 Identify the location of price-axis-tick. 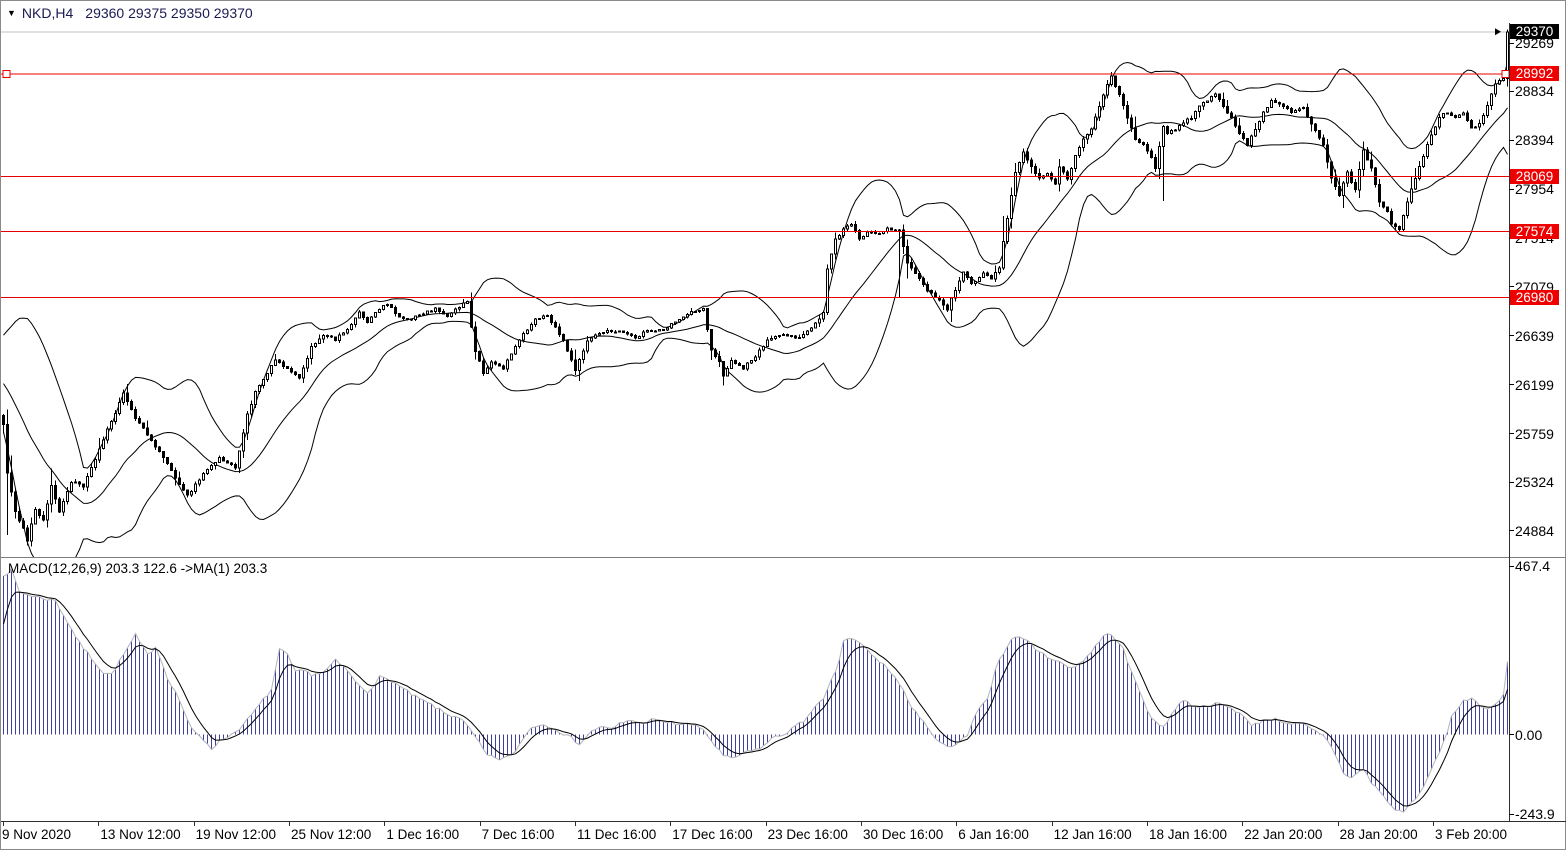
(1511, 336).